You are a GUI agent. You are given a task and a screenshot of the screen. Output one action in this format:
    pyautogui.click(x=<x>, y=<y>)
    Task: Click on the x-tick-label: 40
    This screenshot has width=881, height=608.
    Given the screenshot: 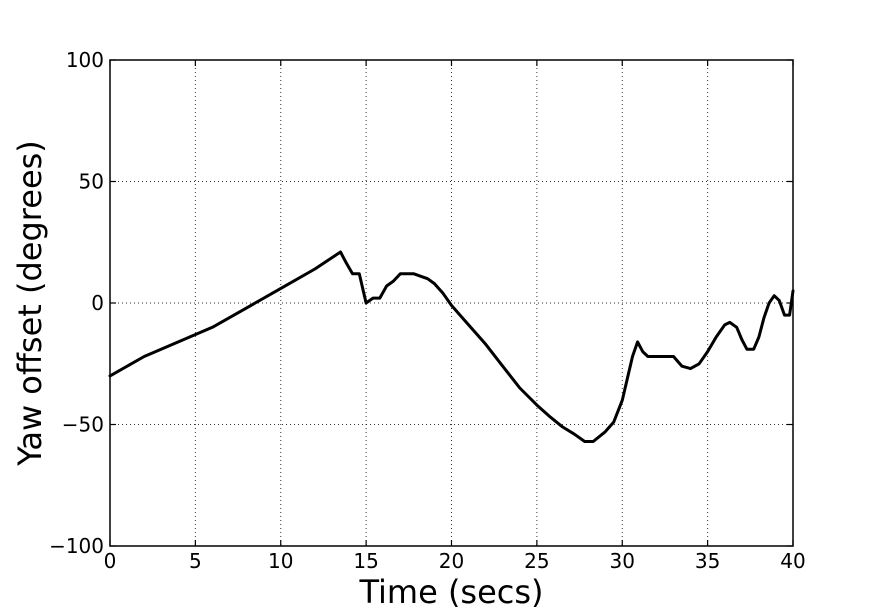 What is the action you would take?
    pyautogui.click(x=792, y=561)
    